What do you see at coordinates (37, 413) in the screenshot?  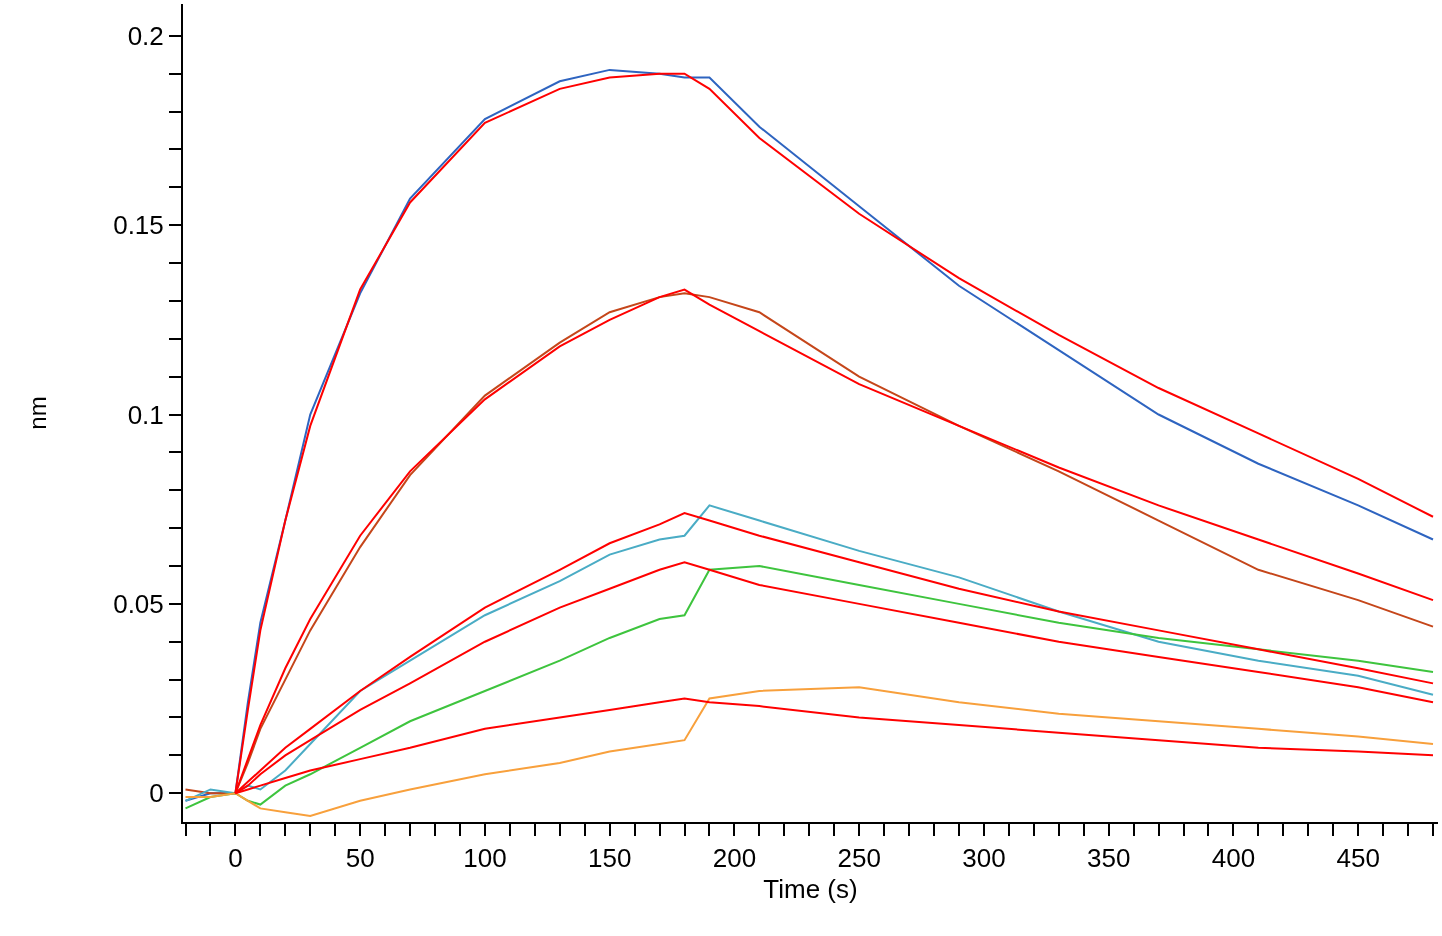 I see `y-axis-title: nm` at bounding box center [37, 413].